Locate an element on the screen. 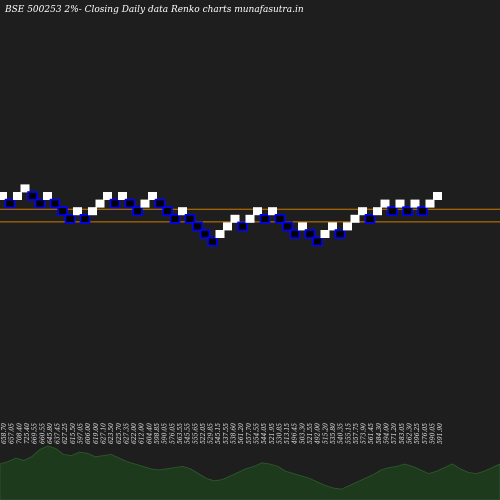 This screenshot has height=500, width=500. price-label: 522.05 is located at coordinates (203, 433).